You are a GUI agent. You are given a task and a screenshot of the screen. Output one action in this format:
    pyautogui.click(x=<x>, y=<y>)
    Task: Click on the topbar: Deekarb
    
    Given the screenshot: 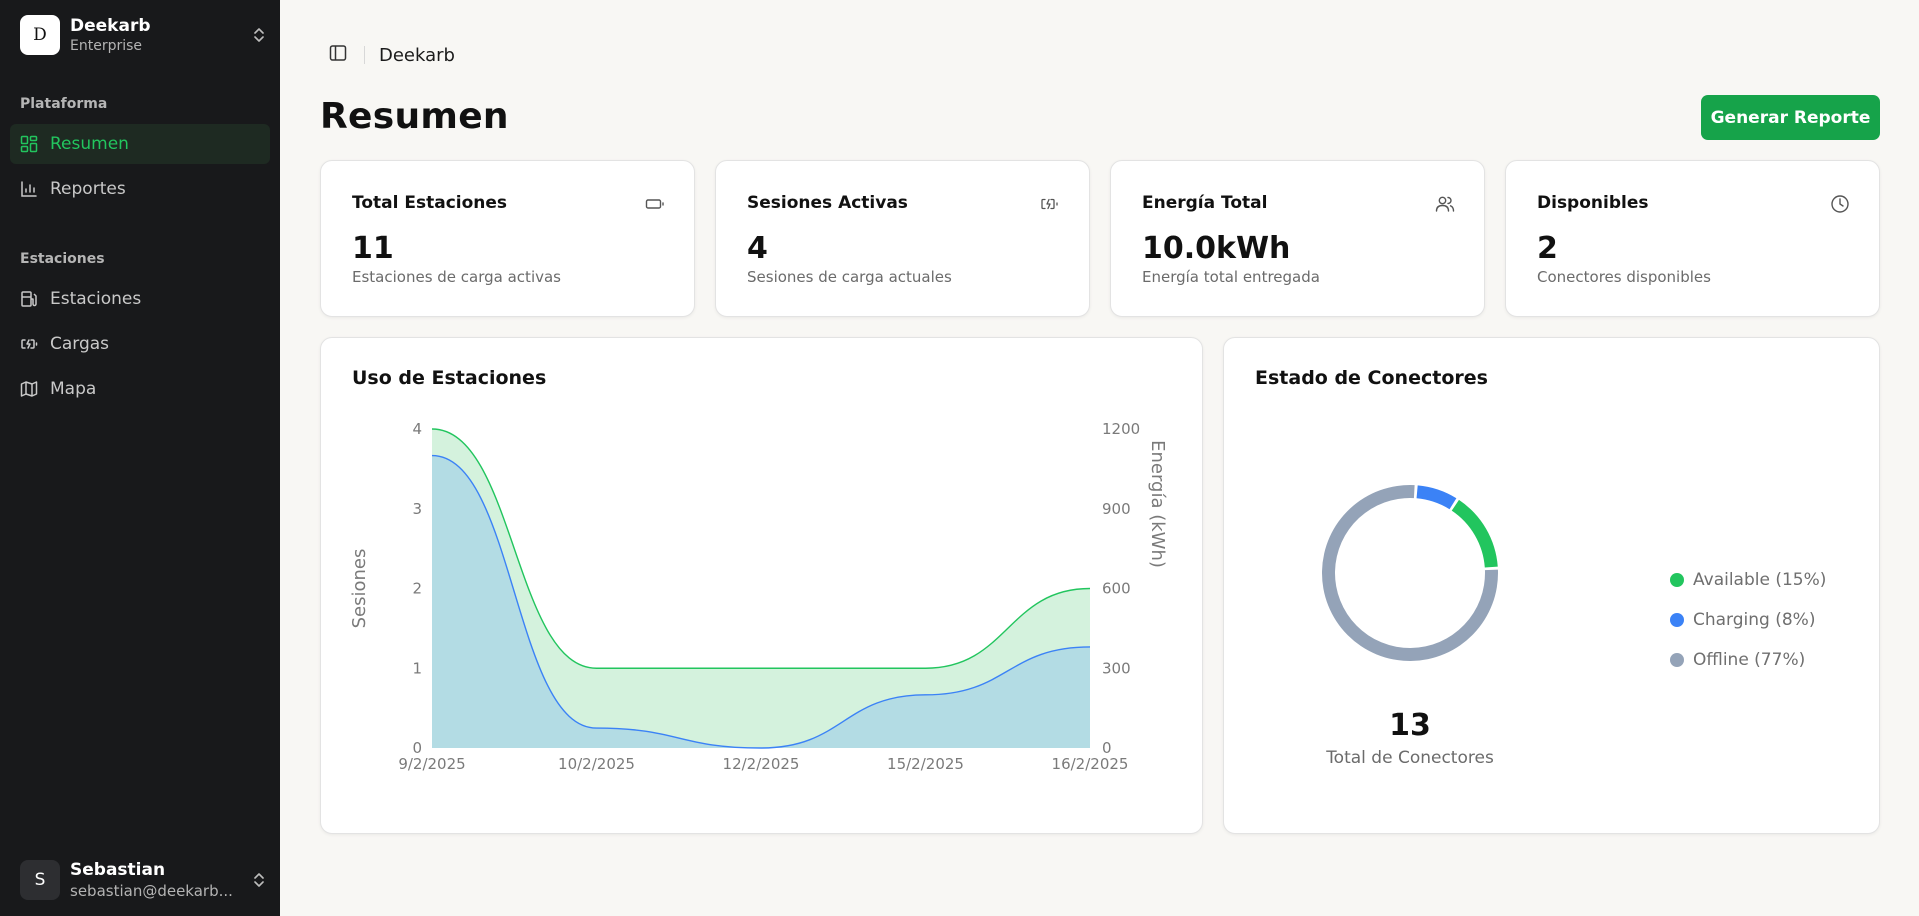 What is the action you would take?
    pyautogui.click(x=387, y=55)
    